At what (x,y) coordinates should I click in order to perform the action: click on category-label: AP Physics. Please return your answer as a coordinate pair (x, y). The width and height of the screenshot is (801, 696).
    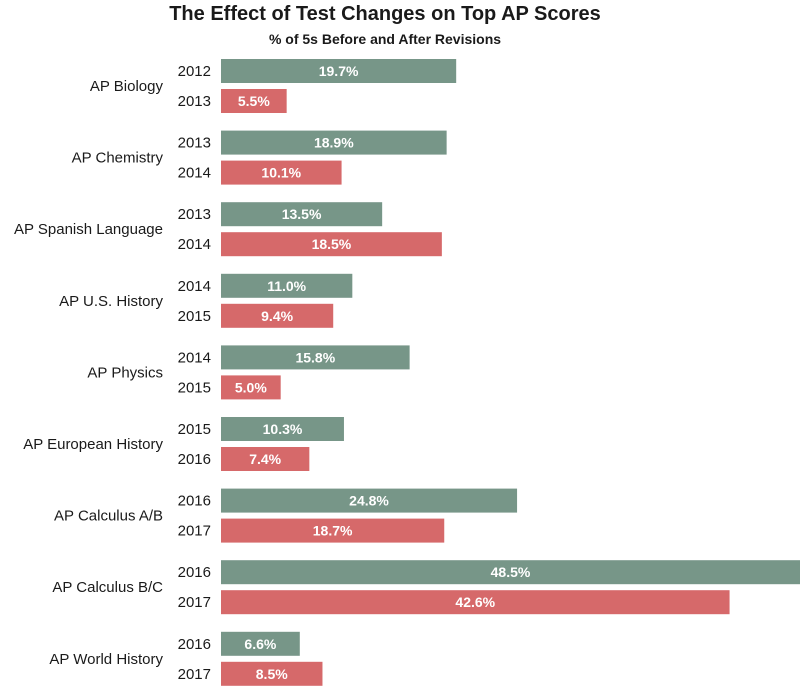
    Looking at the image, I should click on (125, 372).